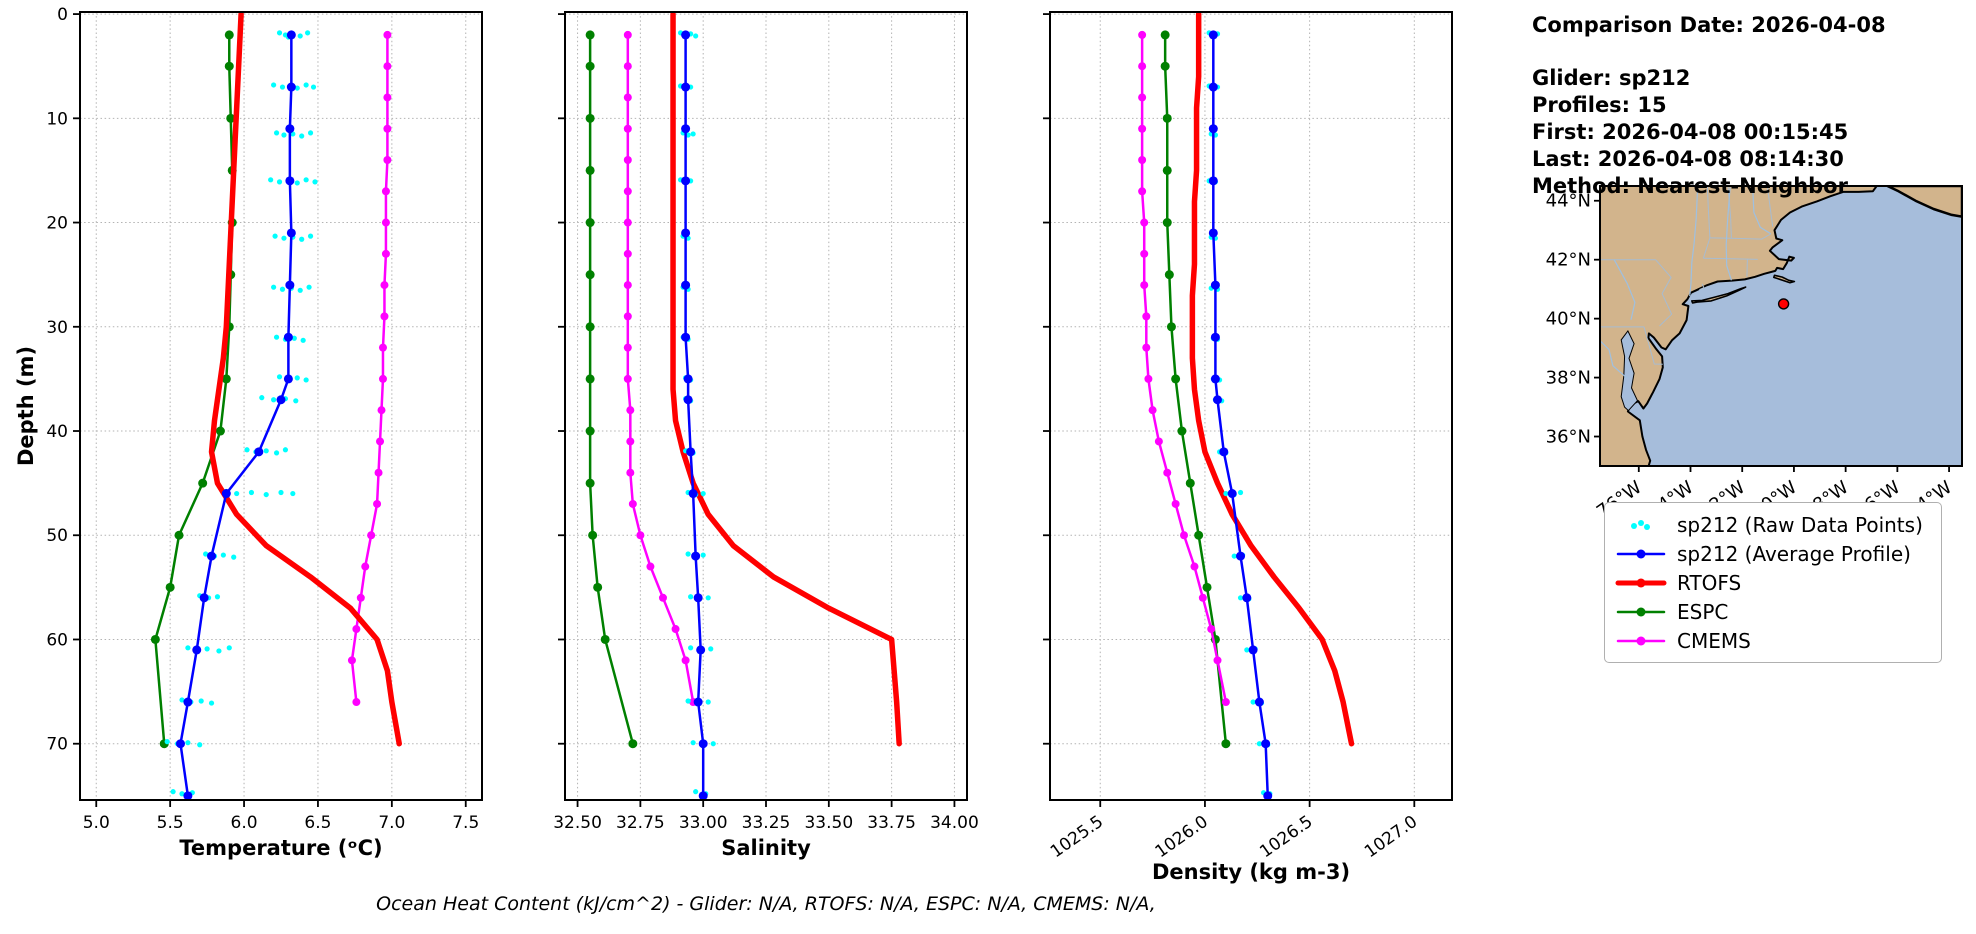 Image resolution: width=1976 pixels, height=934 pixels. I want to click on legend-item-cmems: CMEMS, so click(1773, 640).